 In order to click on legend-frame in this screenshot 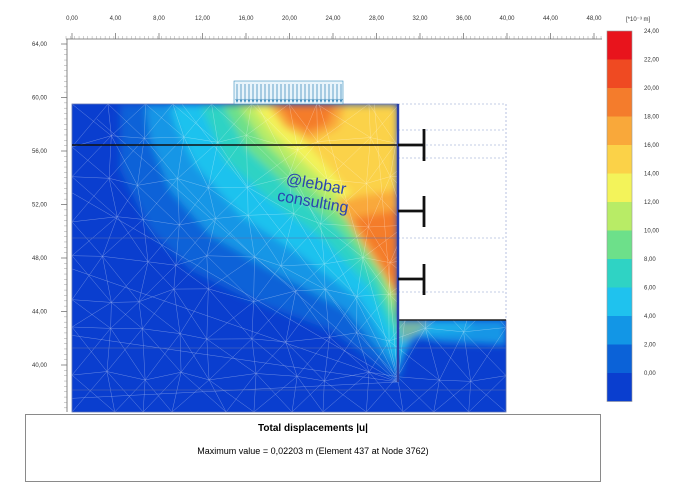, I will do `click(619, 216)`.